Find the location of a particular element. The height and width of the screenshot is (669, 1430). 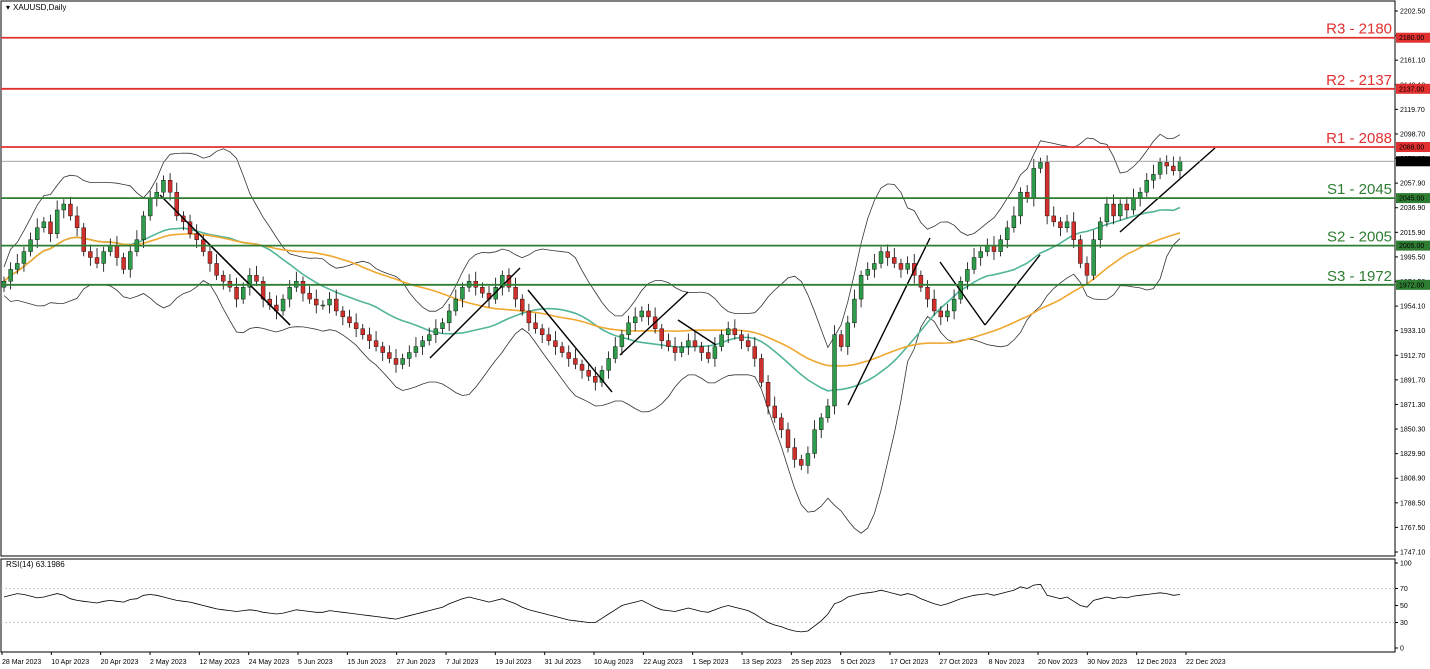

level-label: S1 - 2045 is located at coordinates (1359, 189).